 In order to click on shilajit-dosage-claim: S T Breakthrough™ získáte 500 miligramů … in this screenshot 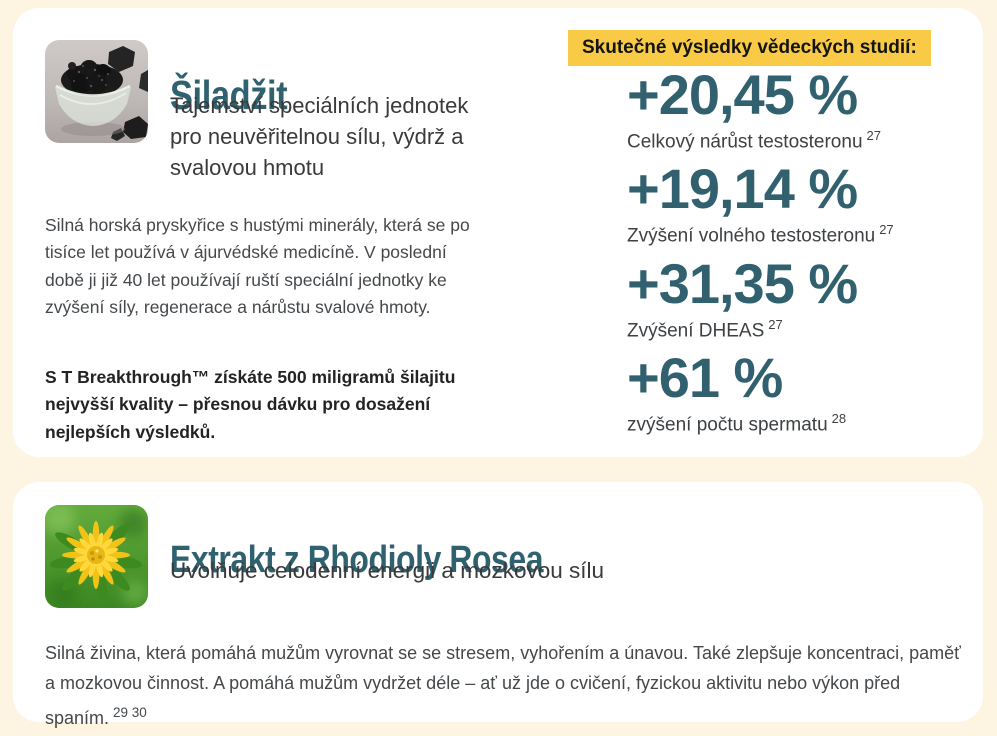, I will do `click(250, 404)`.